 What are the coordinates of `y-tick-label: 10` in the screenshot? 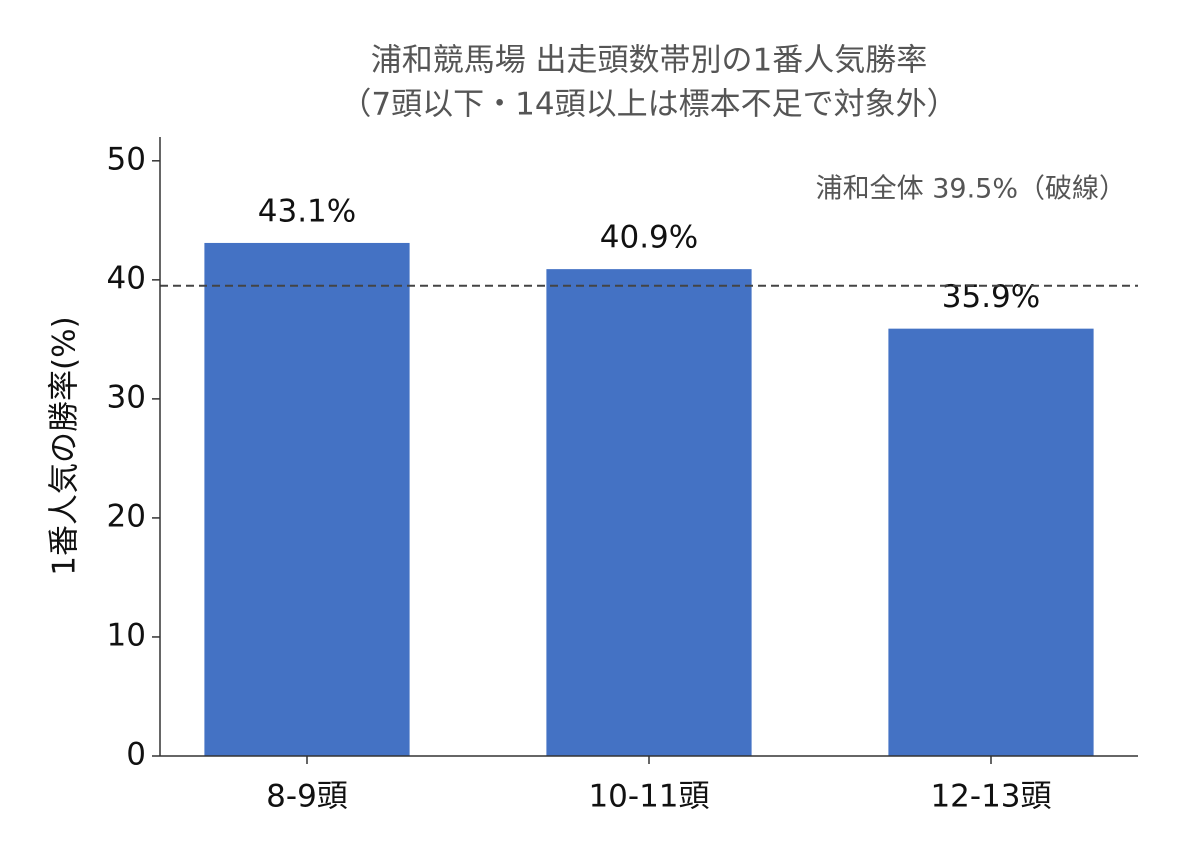 It's located at (126, 635).